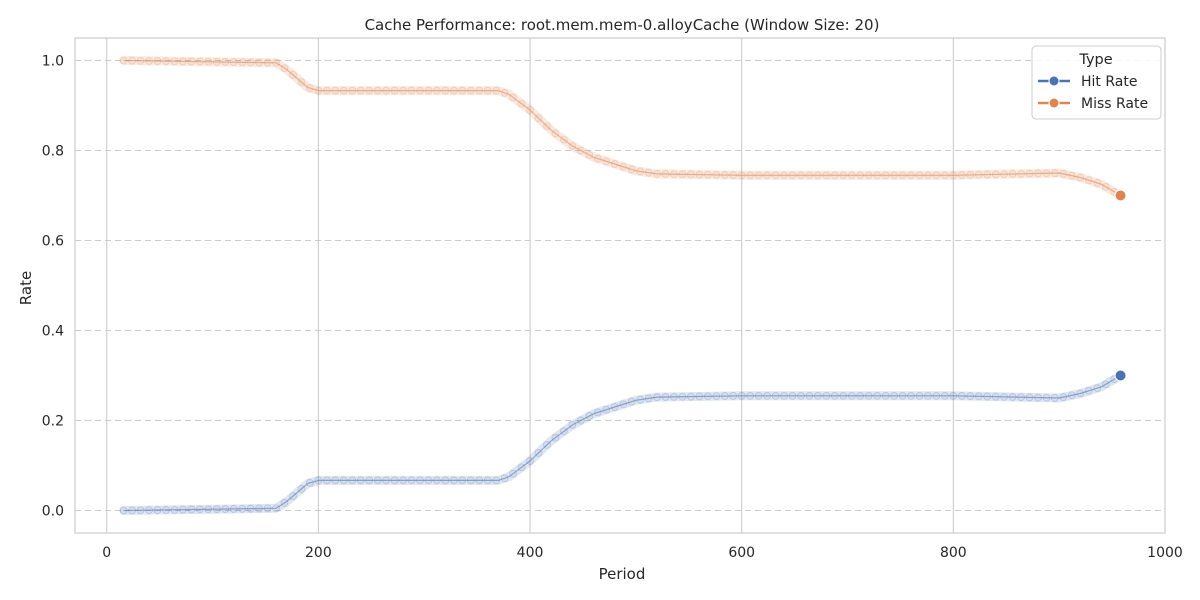 The image size is (1200, 600). I want to click on x-axis-label: Period, so click(622, 574).